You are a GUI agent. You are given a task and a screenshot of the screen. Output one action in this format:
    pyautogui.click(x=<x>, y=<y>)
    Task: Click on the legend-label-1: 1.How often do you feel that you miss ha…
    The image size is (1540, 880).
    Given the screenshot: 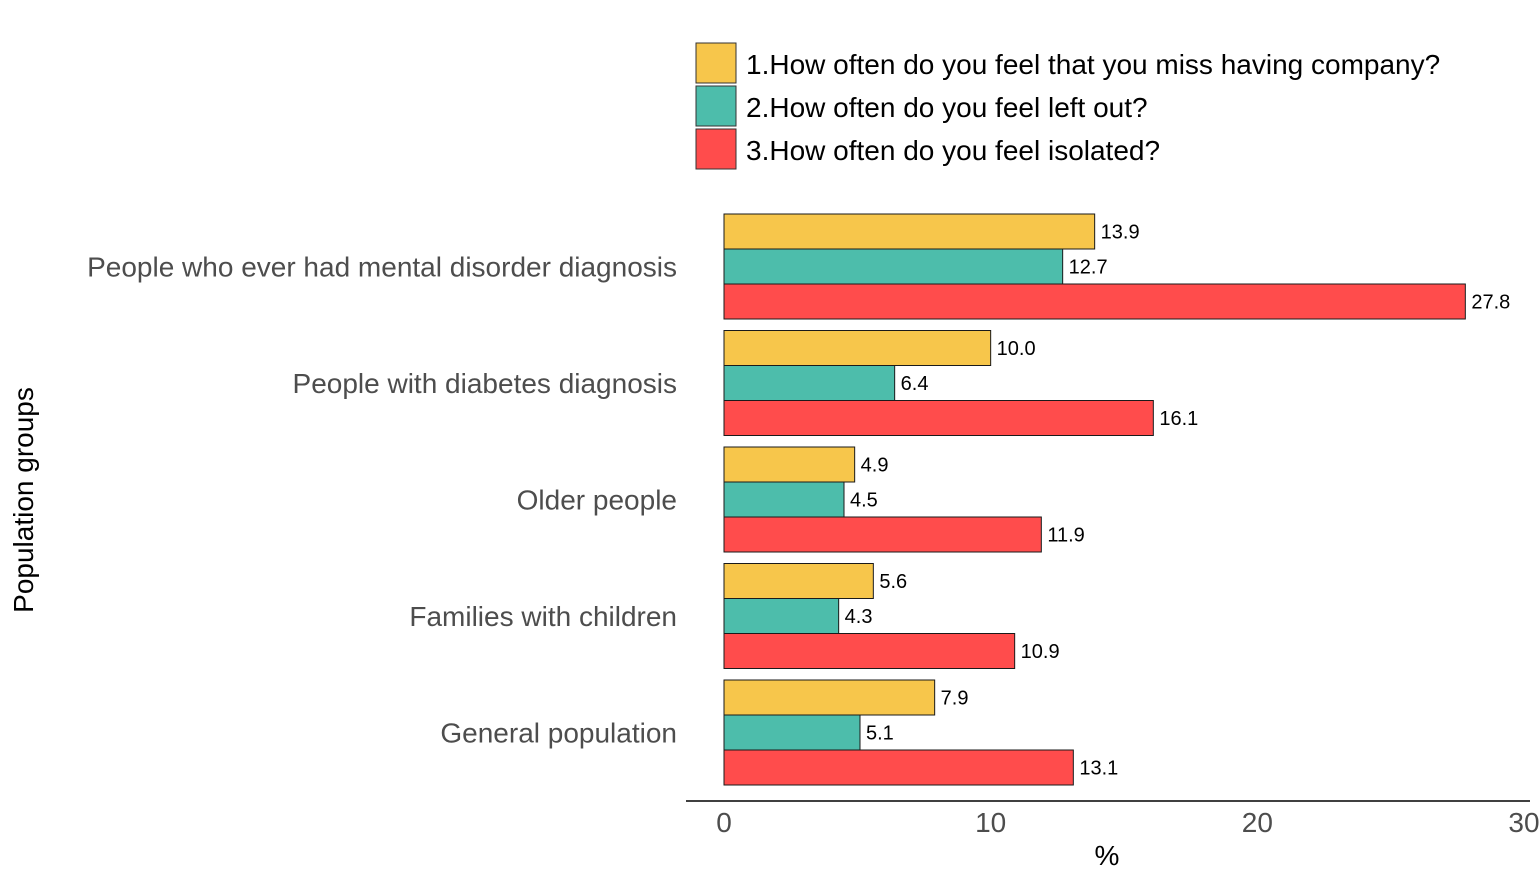 What is the action you would take?
    pyautogui.click(x=1093, y=64)
    